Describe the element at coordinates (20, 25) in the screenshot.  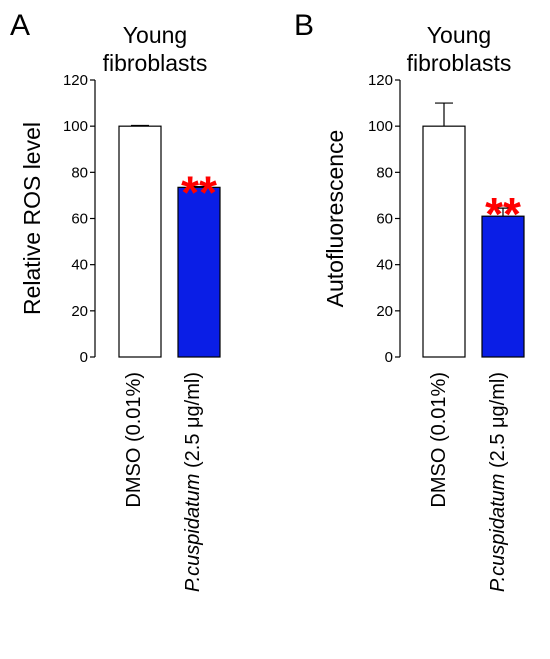
I see `panel-letter: A` at that location.